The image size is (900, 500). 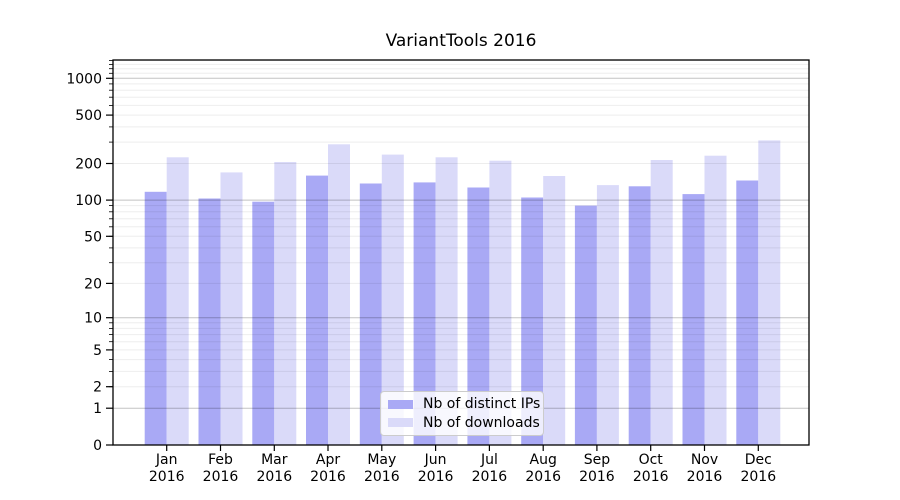 I want to click on y-tick-label: 1000, so click(x=84, y=79).